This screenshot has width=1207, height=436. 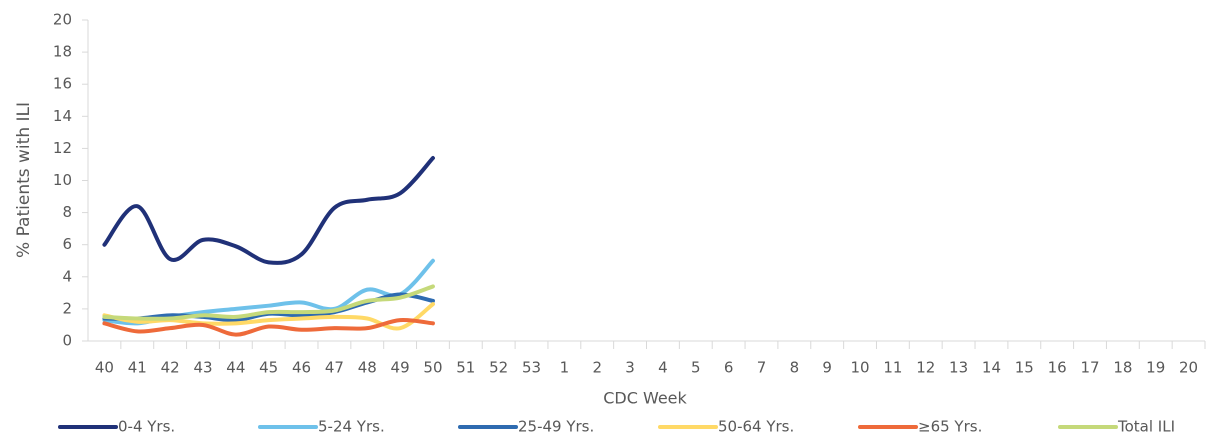 What do you see at coordinates (756, 427) in the screenshot?
I see `legend-label: 50-64 Yrs.` at bounding box center [756, 427].